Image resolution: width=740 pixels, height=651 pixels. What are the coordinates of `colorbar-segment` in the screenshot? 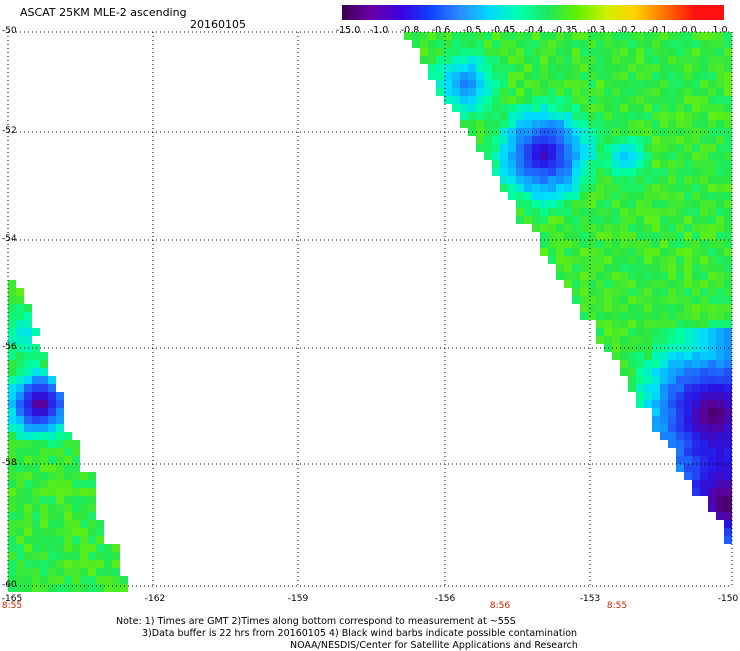 It's located at (503, 12).